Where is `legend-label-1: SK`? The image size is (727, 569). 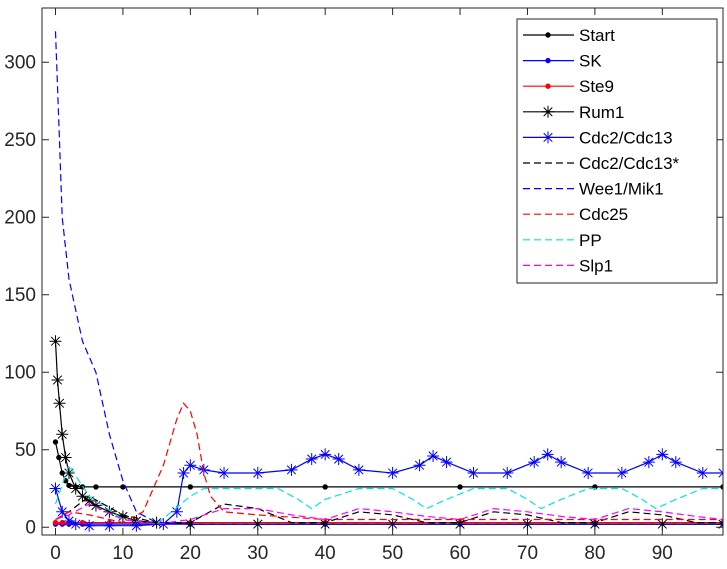 legend-label-1: SK is located at coordinates (590, 61).